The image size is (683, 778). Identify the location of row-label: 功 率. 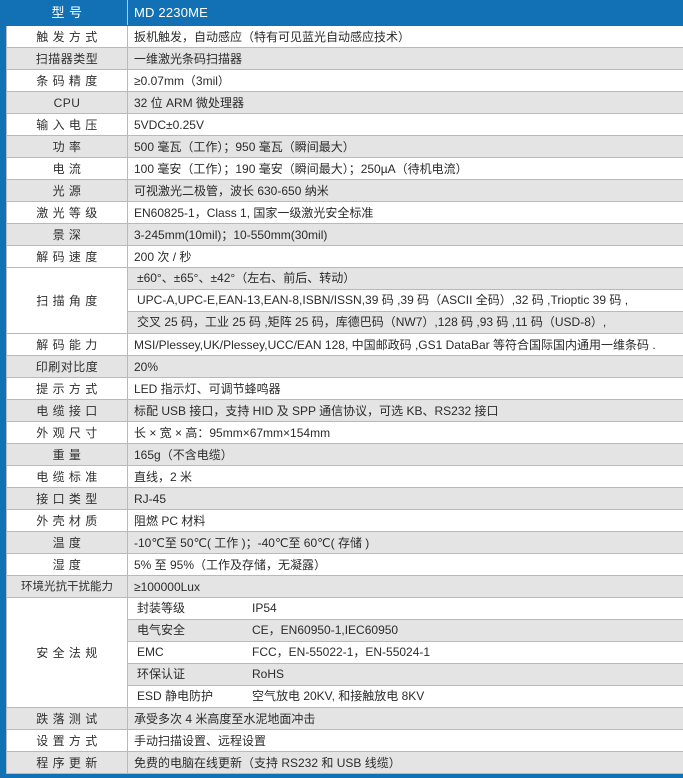
(67, 147).